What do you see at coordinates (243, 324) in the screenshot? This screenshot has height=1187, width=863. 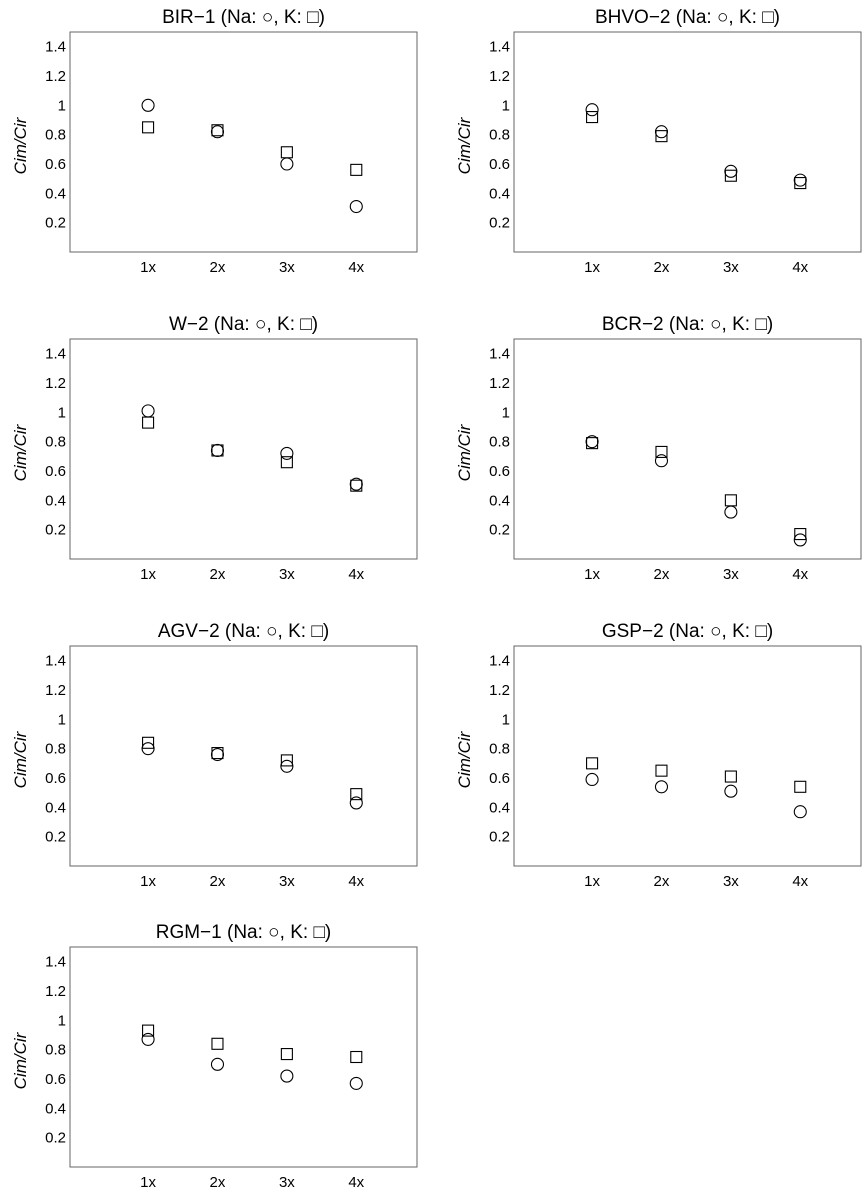 I see `chart-title: W−2 (Na: ○, K: □)` at bounding box center [243, 324].